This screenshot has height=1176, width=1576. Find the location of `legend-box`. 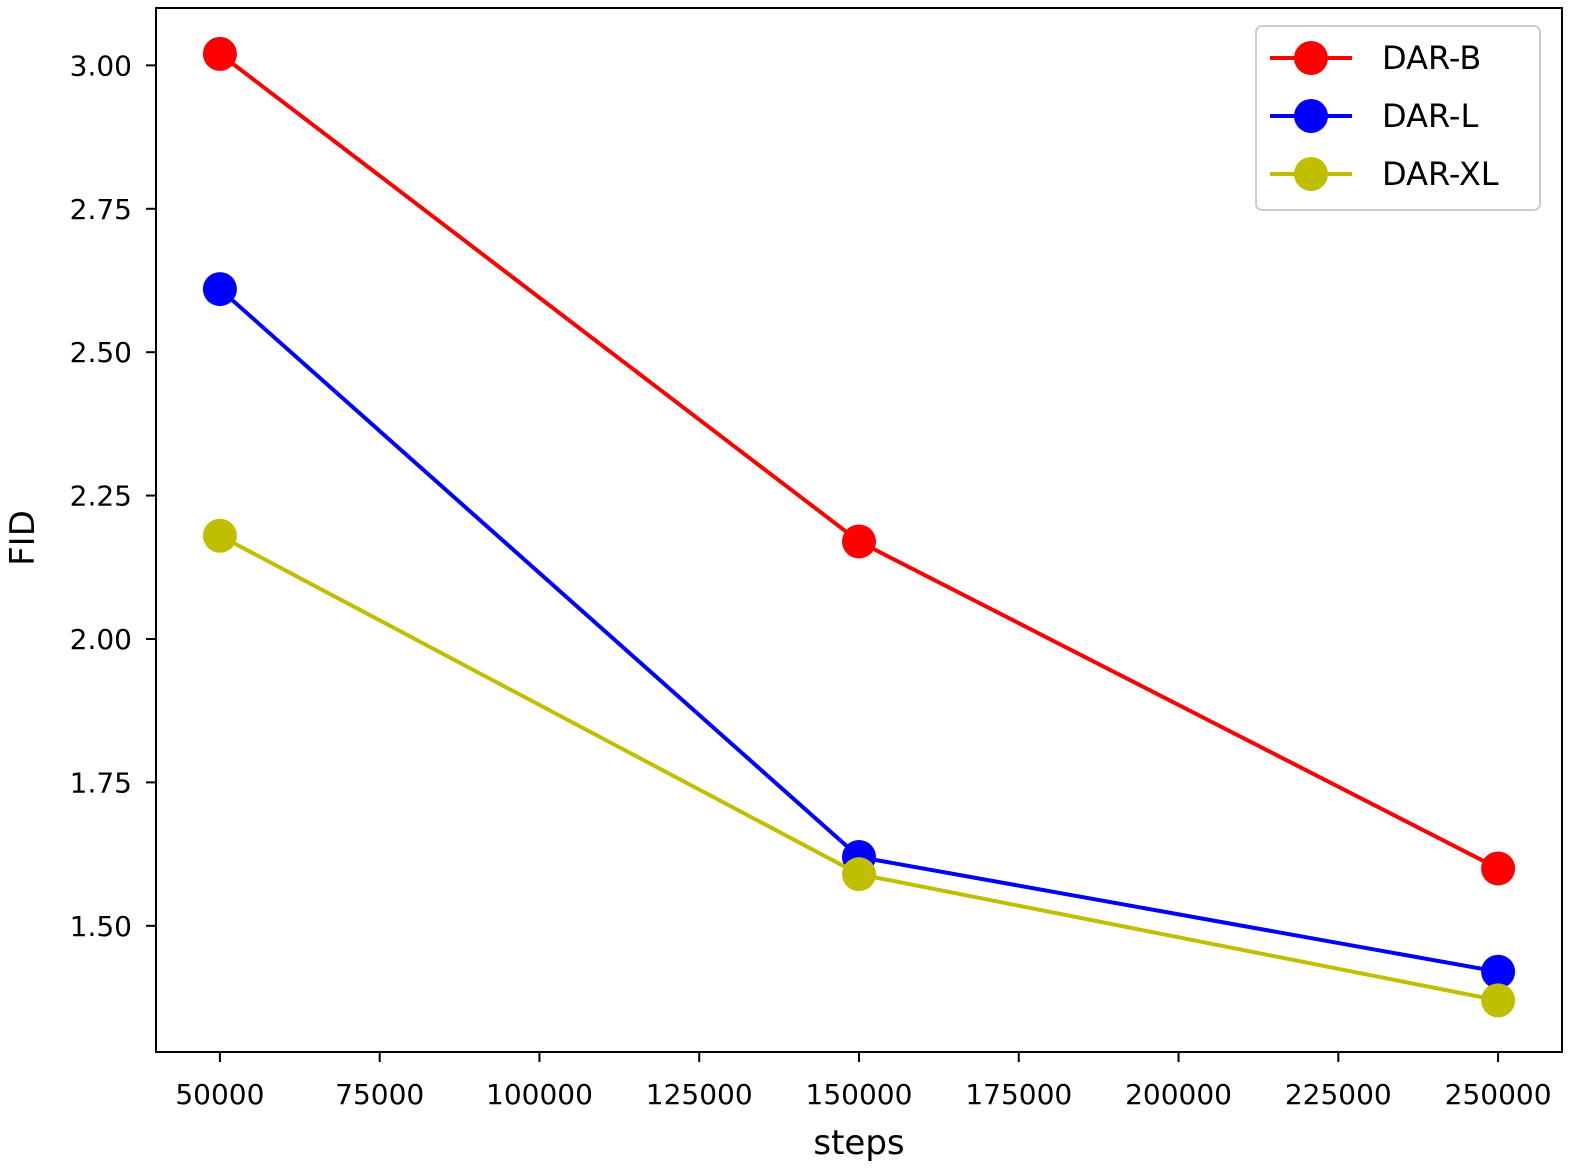

legend-box is located at coordinates (1398, 118).